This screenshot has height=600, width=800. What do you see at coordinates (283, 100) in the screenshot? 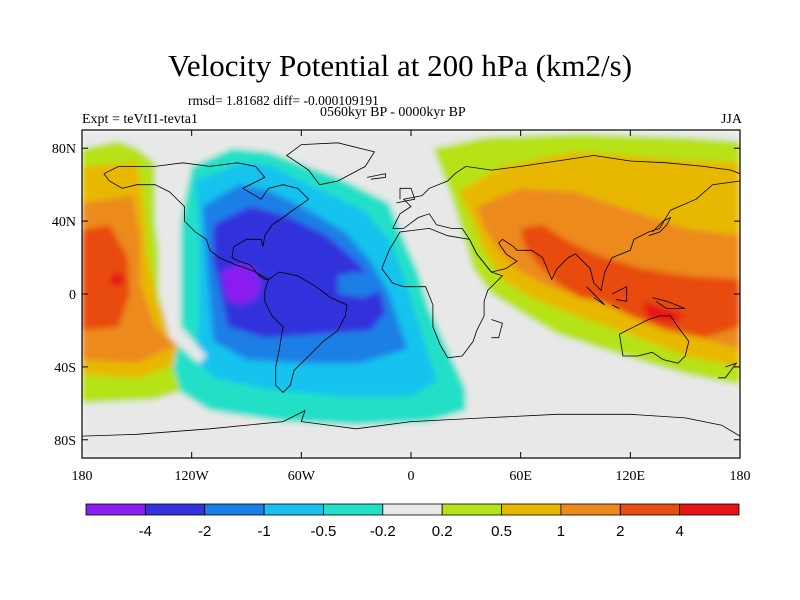
I see `rmsd-diff-stats: rmsd= 1.81682 diff= -0.000109191` at bounding box center [283, 100].